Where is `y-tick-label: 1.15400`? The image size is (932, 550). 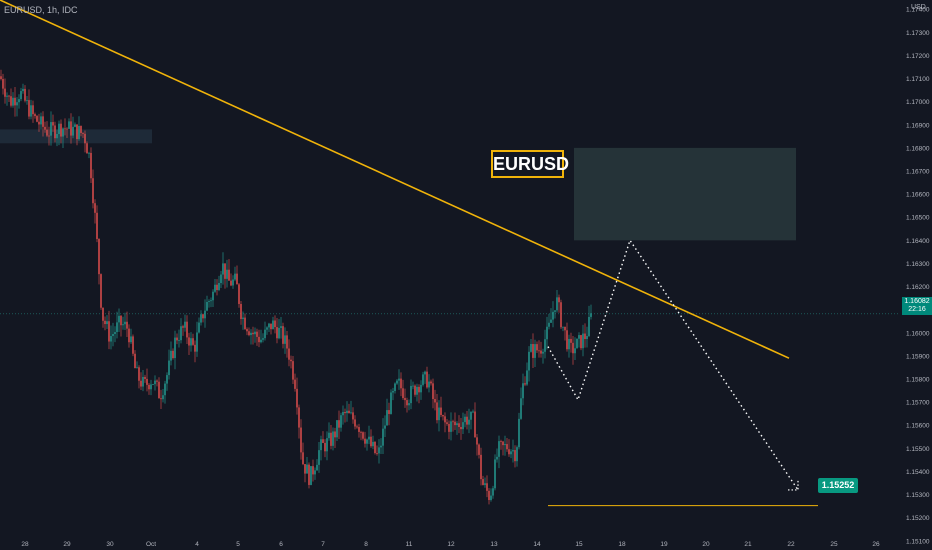 y-tick-label: 1.15400 is located at coordinates (918, 472).